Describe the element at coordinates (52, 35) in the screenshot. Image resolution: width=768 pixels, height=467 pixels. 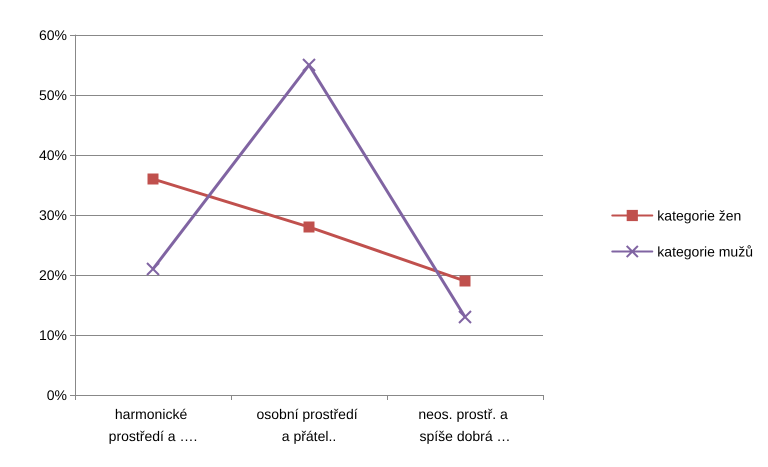
I see `y-tick-label: 60%` at that location.